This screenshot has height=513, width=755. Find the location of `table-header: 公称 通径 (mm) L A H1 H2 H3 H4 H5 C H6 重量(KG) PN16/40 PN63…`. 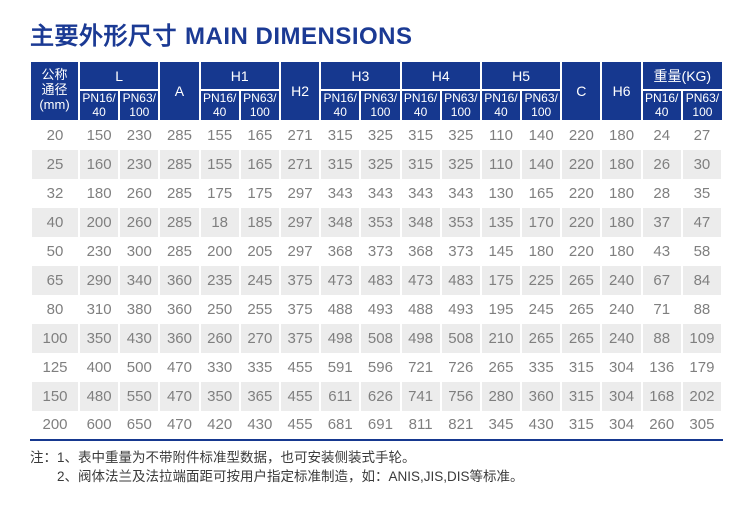

table-header: 公称 通径 (mm) L A H1 H2 H3 H4 H5 C H6 重量(KG) PN16/40 PN63… is located at coordinates (376, 92).